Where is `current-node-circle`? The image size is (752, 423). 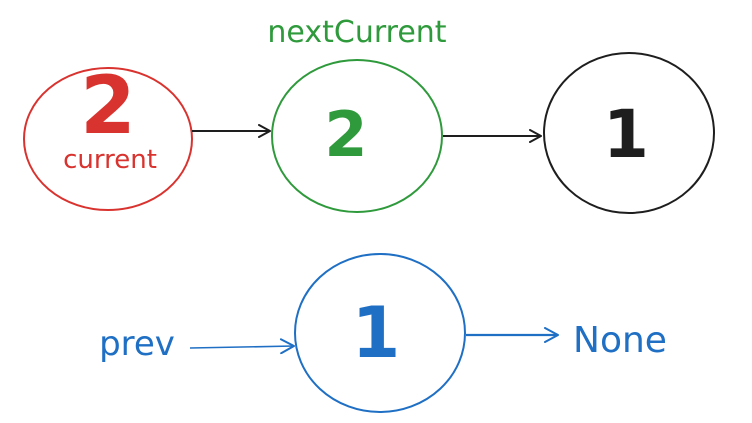
current-node-circle is located at coordinates (108, 139).